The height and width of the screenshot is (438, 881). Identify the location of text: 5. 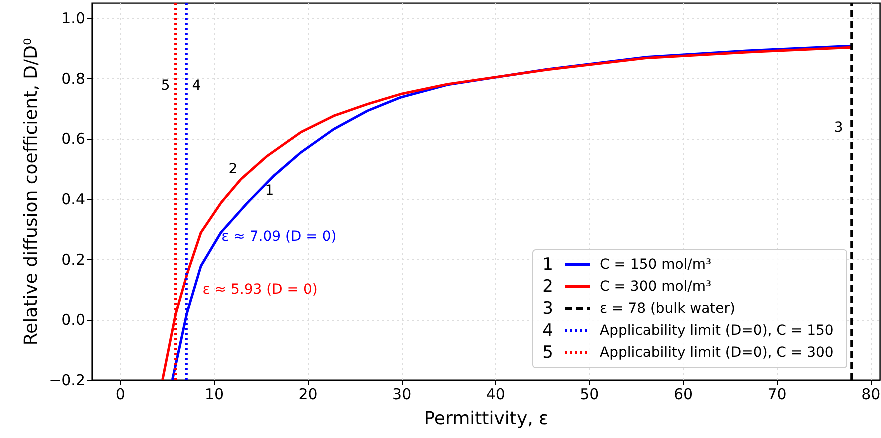
(548, 353).